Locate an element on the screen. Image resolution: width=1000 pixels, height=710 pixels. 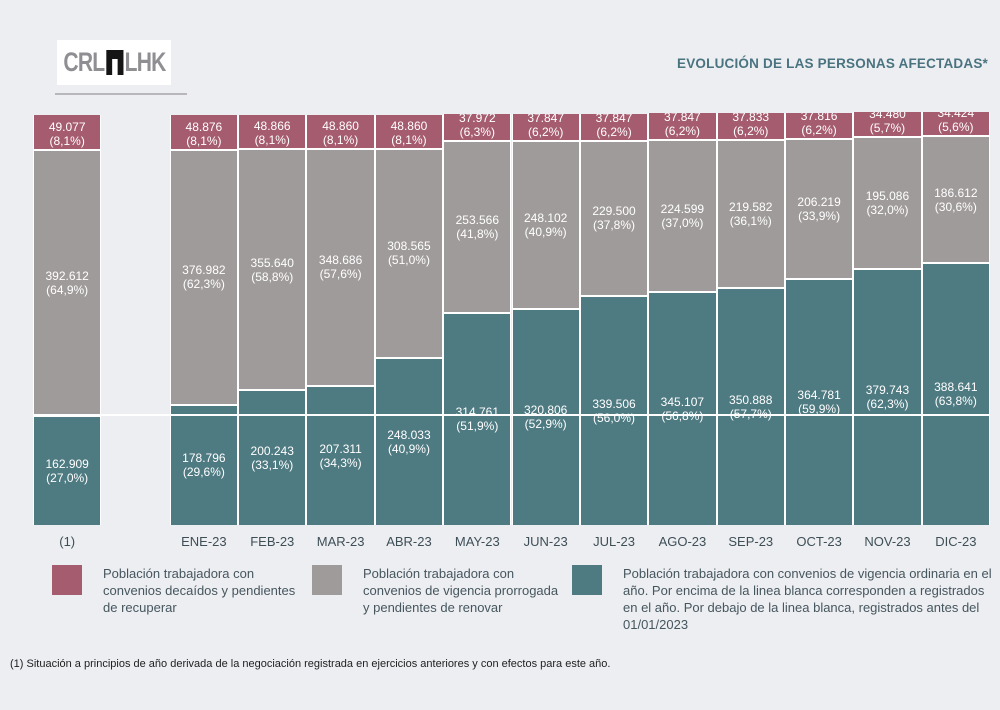
segment-value-label: 48.860 (8,1%) is located at coordinates (409, 132).